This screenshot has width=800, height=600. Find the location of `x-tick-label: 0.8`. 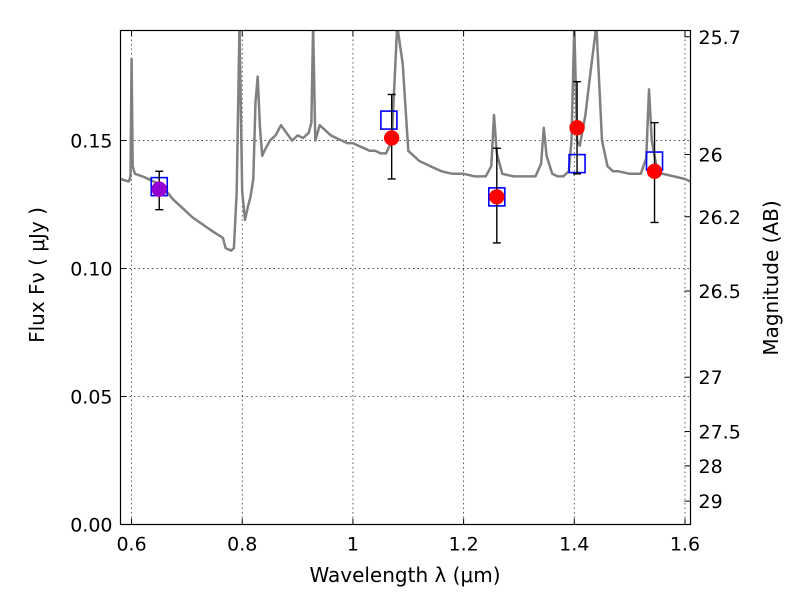

x-tick-label: 0.8 is located at coordinates (242, 545).